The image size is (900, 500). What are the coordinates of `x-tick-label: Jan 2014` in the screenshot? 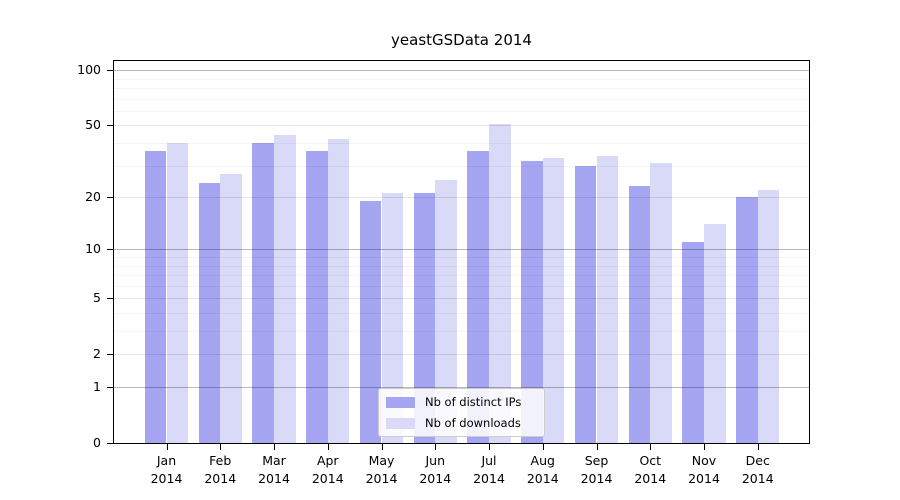 It's located at (166, 469).